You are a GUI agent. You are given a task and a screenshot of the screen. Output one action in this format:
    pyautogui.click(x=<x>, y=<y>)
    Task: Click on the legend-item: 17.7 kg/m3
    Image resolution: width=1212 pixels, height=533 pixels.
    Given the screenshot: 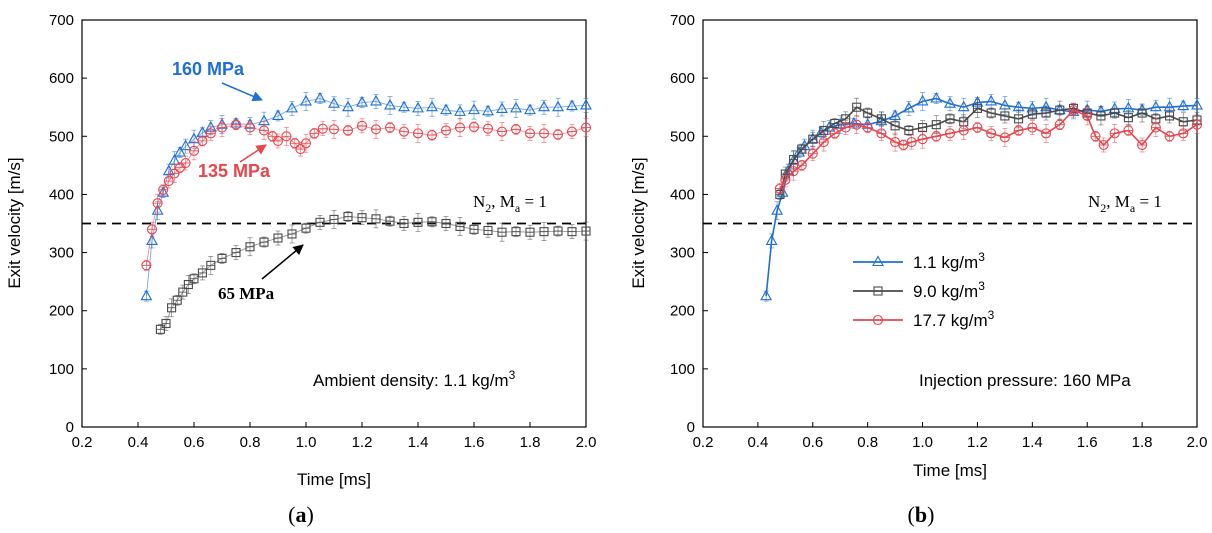 What is the action you would take?
    pyautogui.click(x=924, y=319)
    